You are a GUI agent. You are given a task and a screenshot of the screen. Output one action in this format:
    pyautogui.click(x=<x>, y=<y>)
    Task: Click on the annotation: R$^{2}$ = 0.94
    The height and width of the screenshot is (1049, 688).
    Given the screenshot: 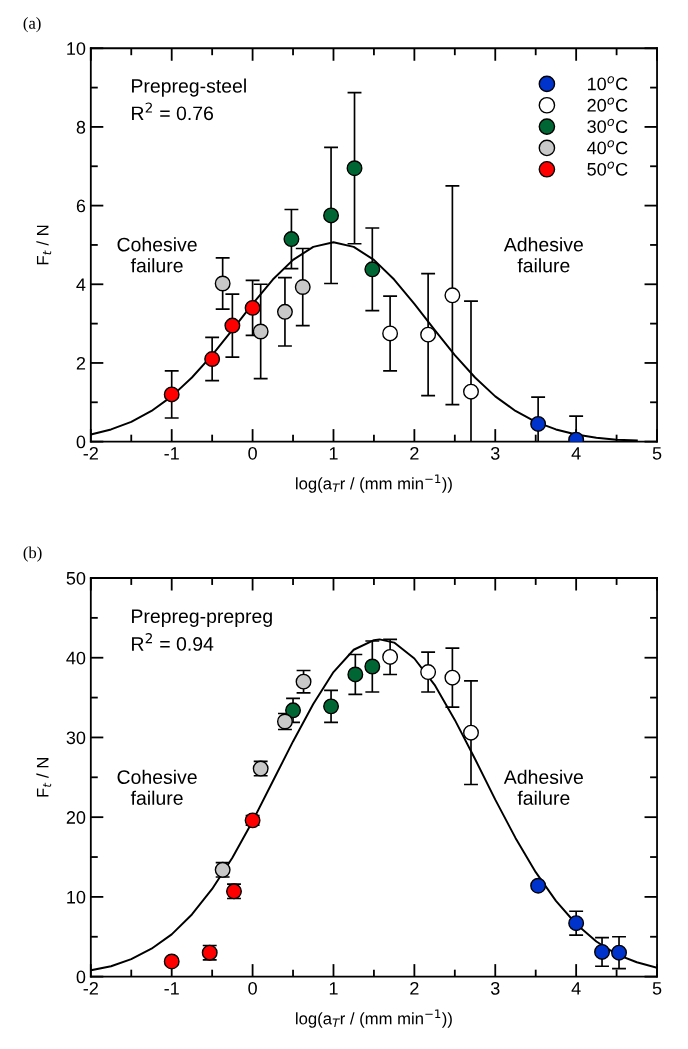 What is the action you would take?
    pyautogui.click(x=173, y=642)
    